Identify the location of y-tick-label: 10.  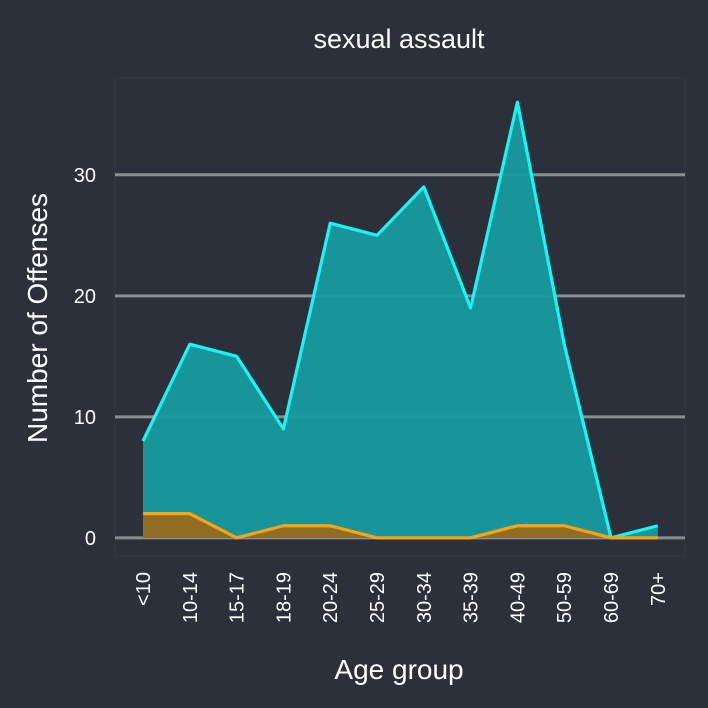
(85, 418).